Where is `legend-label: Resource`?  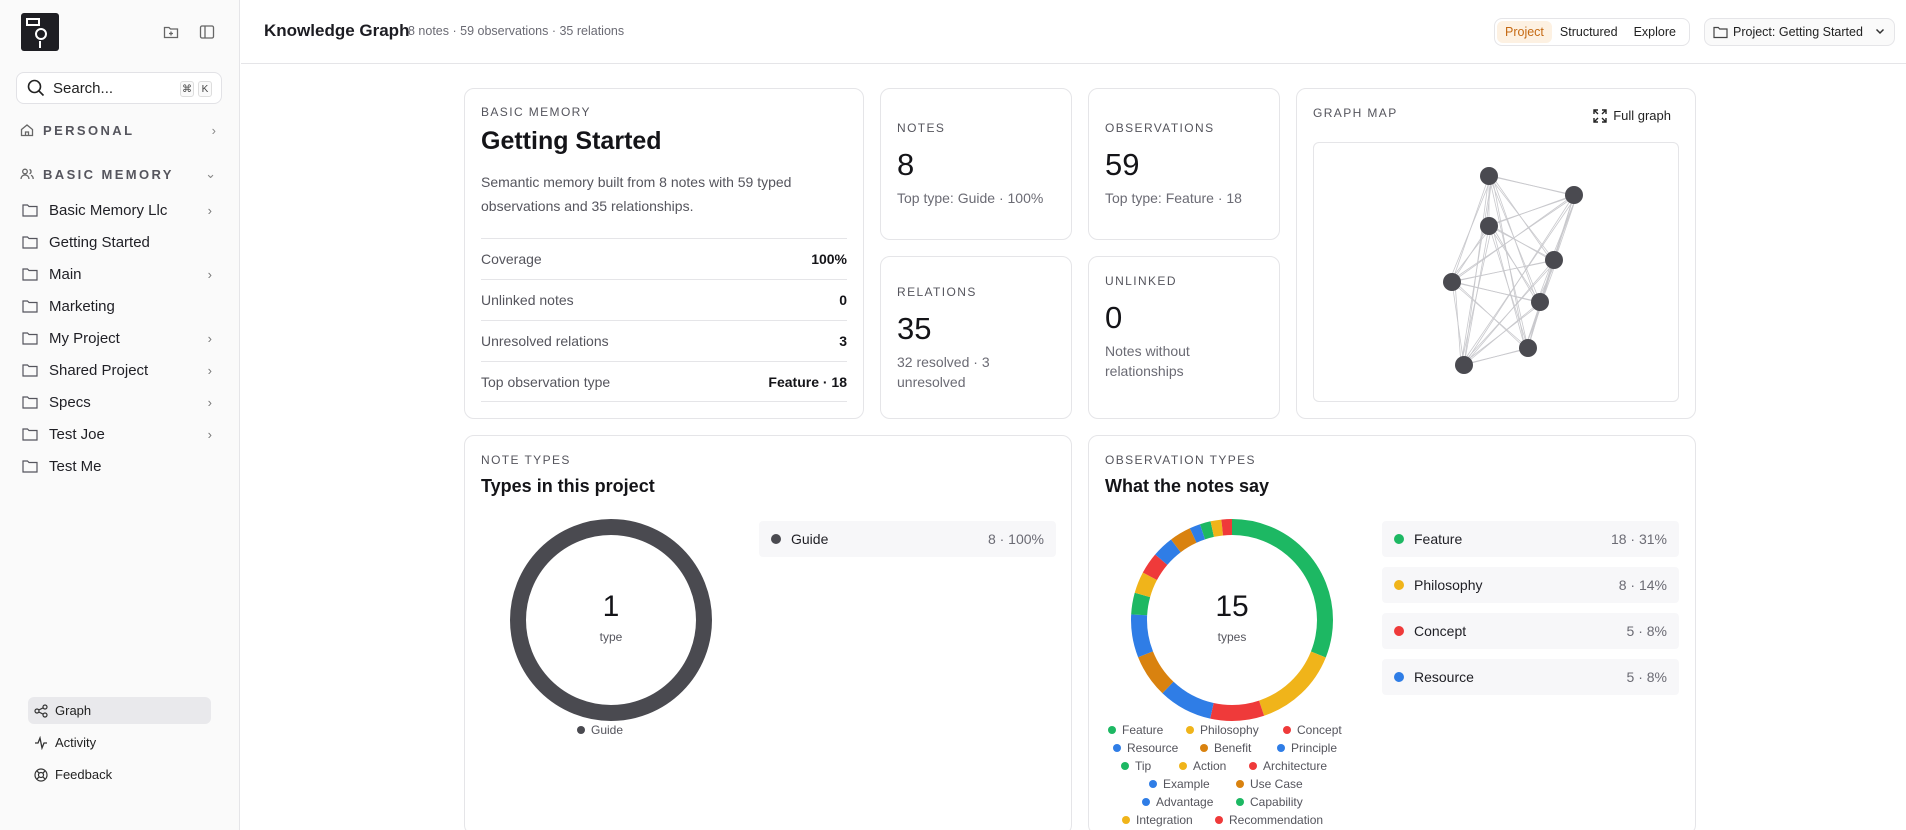 legend-label: Resource is located at coordinates (1153, 748).